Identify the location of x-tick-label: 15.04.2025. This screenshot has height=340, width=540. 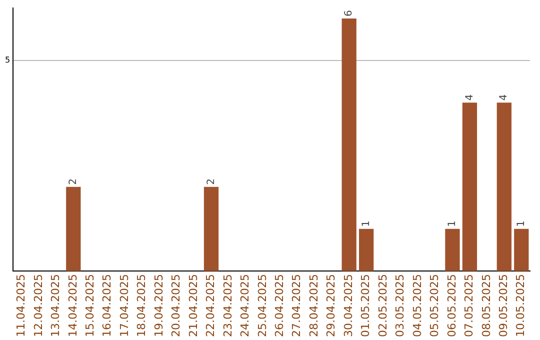
(89, 306).